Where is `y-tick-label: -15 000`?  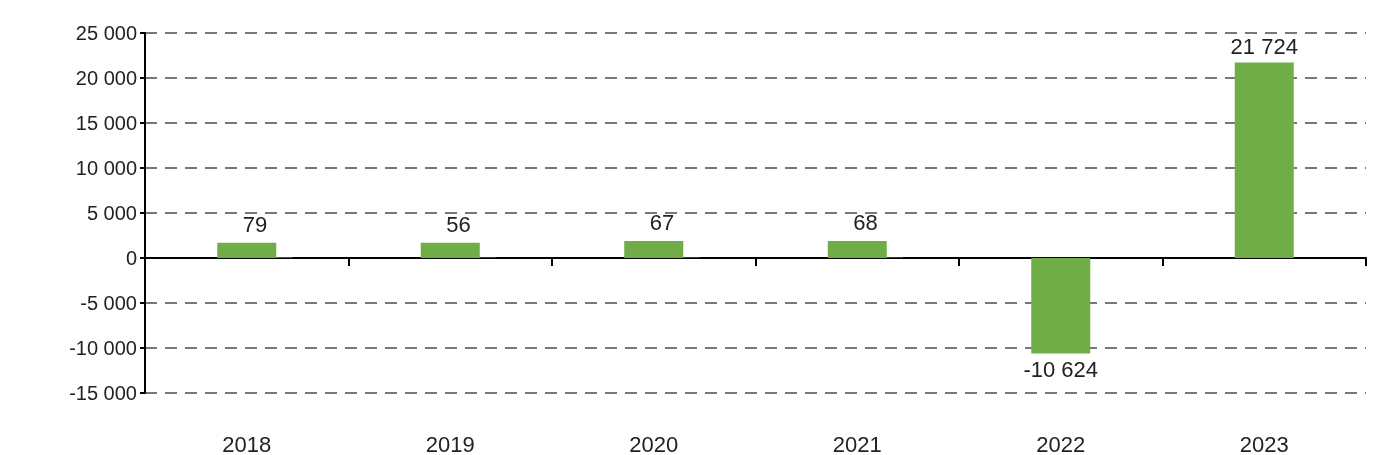 y-tick-label: -15 000 is located at coordinates (103, 393).